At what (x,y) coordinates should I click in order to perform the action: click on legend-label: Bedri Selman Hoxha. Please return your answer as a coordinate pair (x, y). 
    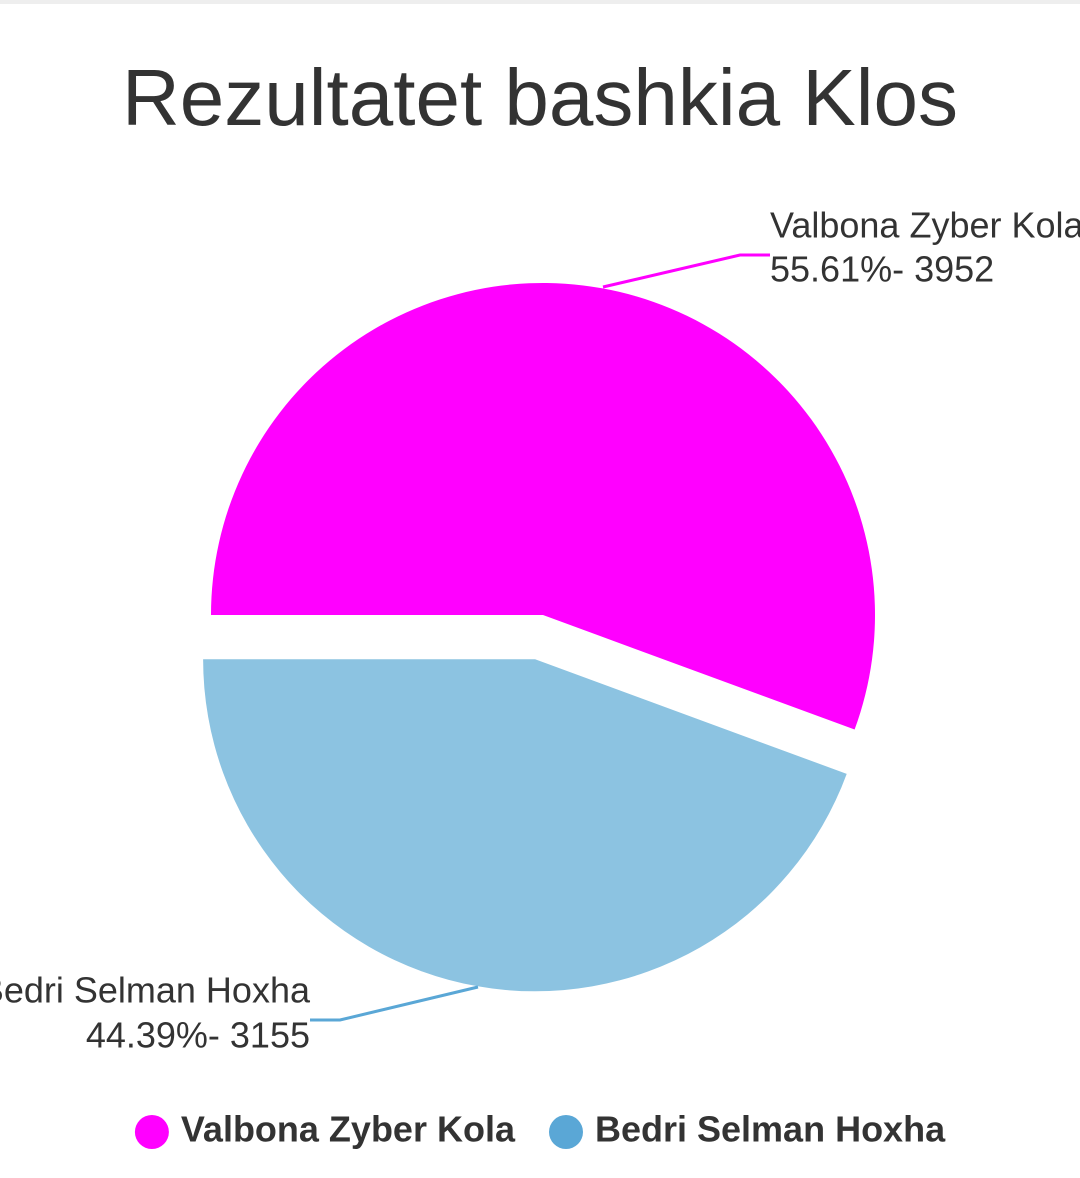
    Looking at the image, I should click on (770, 1129).